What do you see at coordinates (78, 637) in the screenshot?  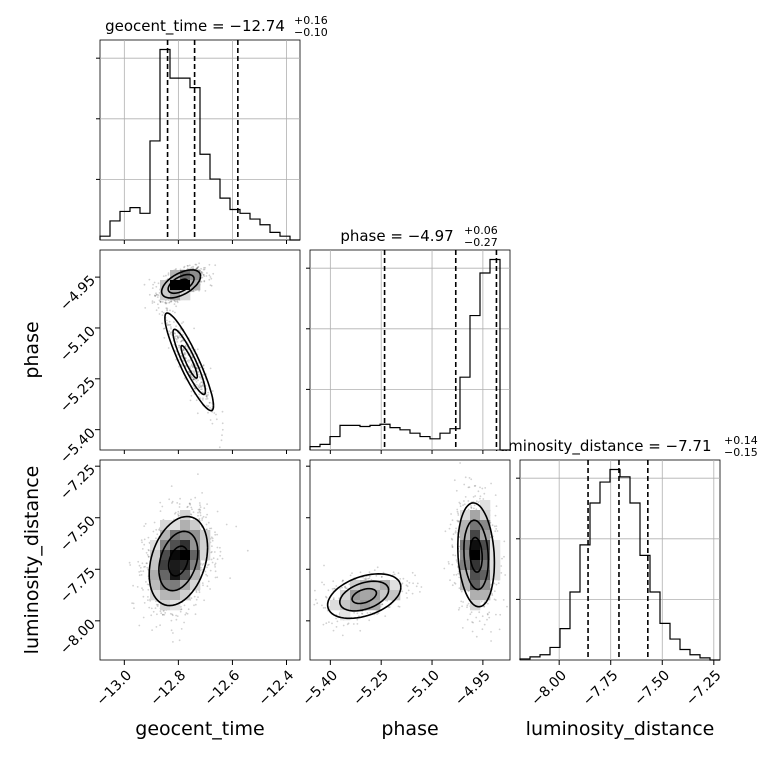 I see `y-tick-label: −8.00` at bounding box center [78, 637].